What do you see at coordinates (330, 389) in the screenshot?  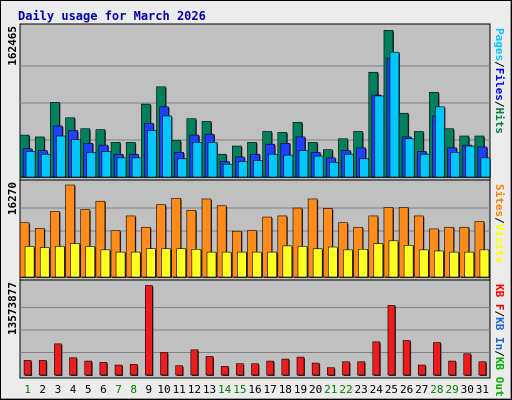 I see `day-label: 21` at bounding box center [330, 389].